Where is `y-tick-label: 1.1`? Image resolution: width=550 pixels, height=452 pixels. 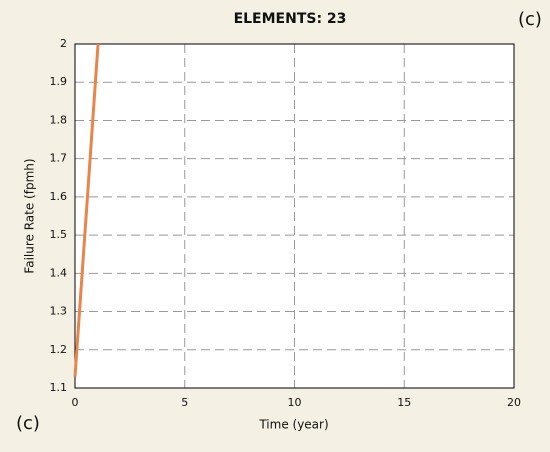
y-tick-label: 1.1 is located at coordinates (59, 387).